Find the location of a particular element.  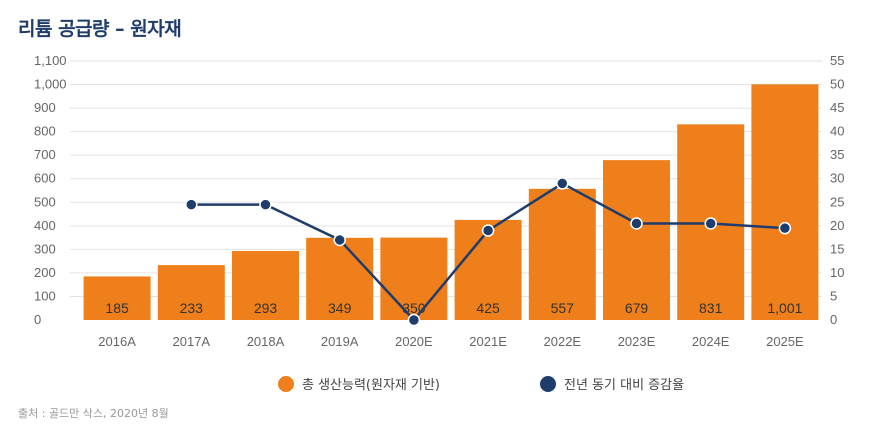

bar-value-label: 831 is located at coordinates (711, 308).